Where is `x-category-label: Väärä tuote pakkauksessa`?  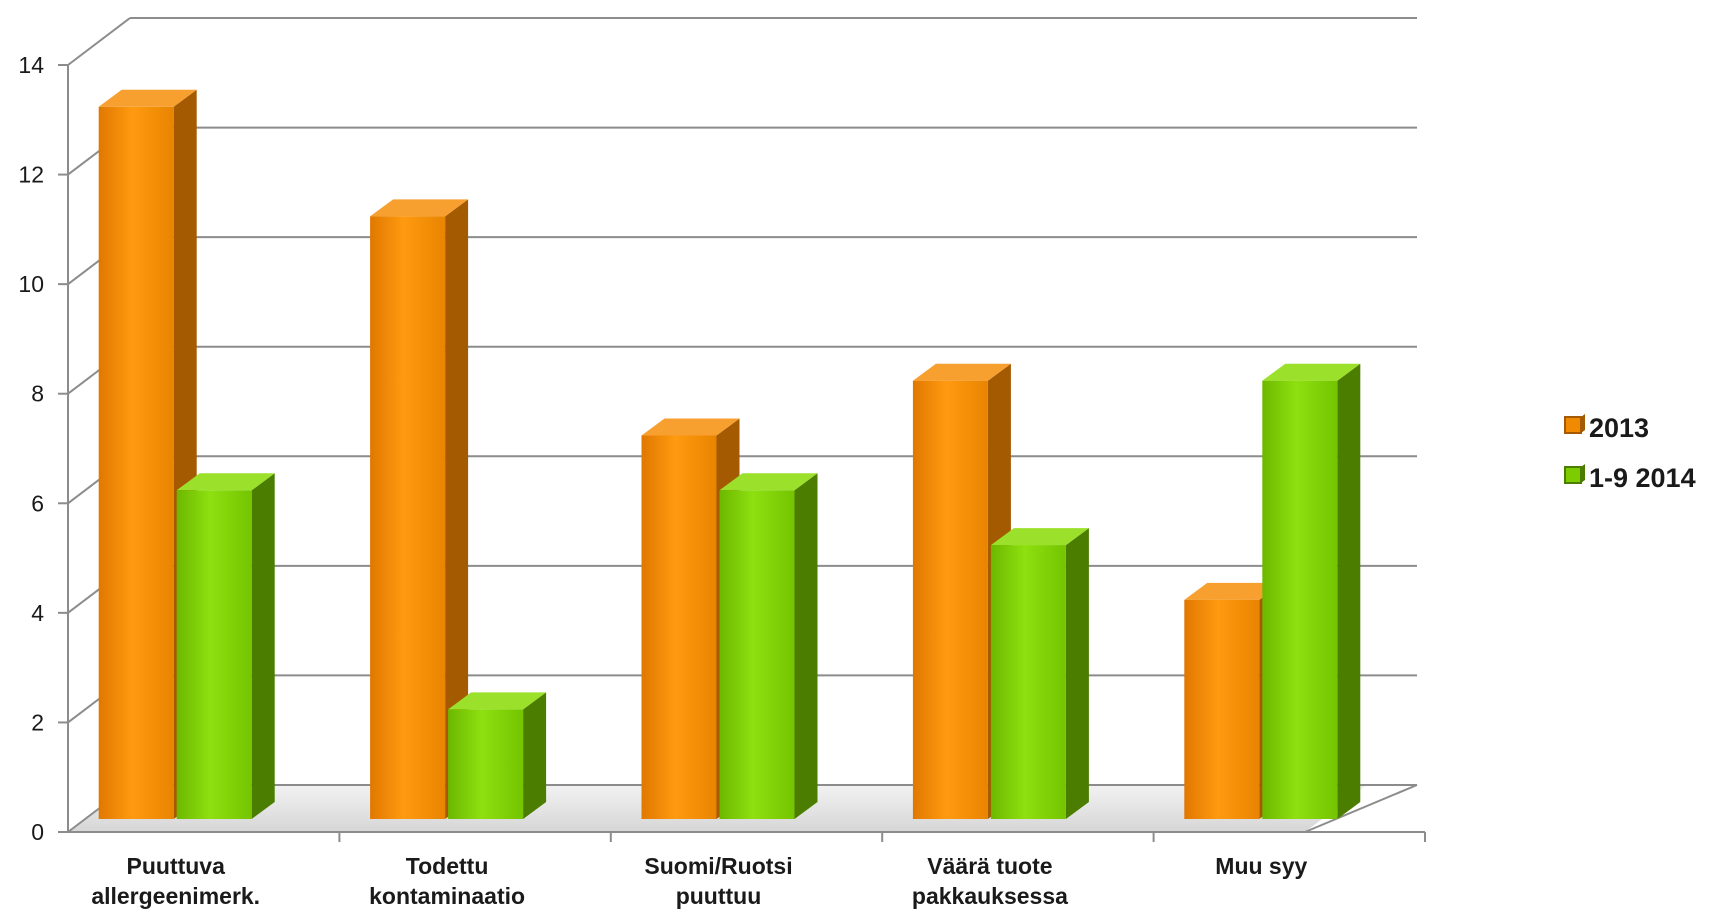 x-category-label: Väärä tuote pakkauksessa is located at coordinates (990, 881).